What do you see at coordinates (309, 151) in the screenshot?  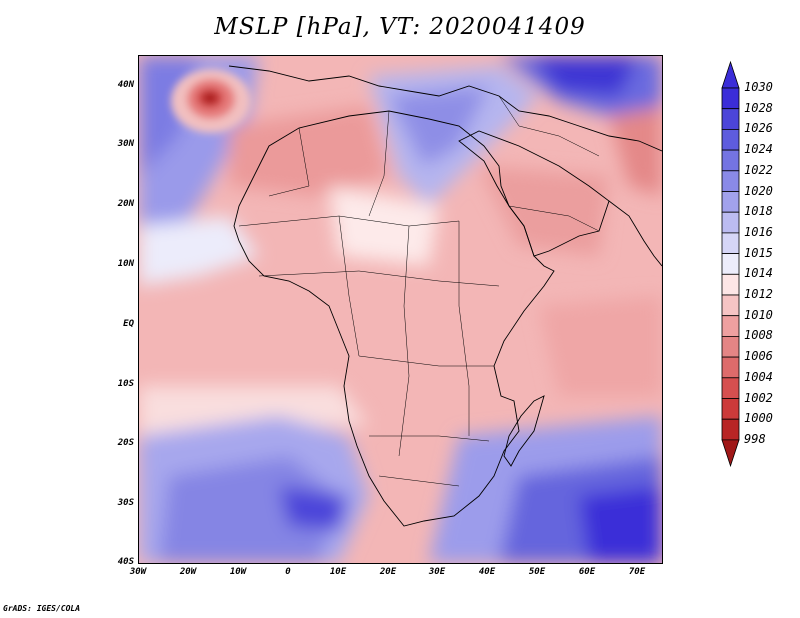 I see `saharan-low` at bounding box center [309, 151].